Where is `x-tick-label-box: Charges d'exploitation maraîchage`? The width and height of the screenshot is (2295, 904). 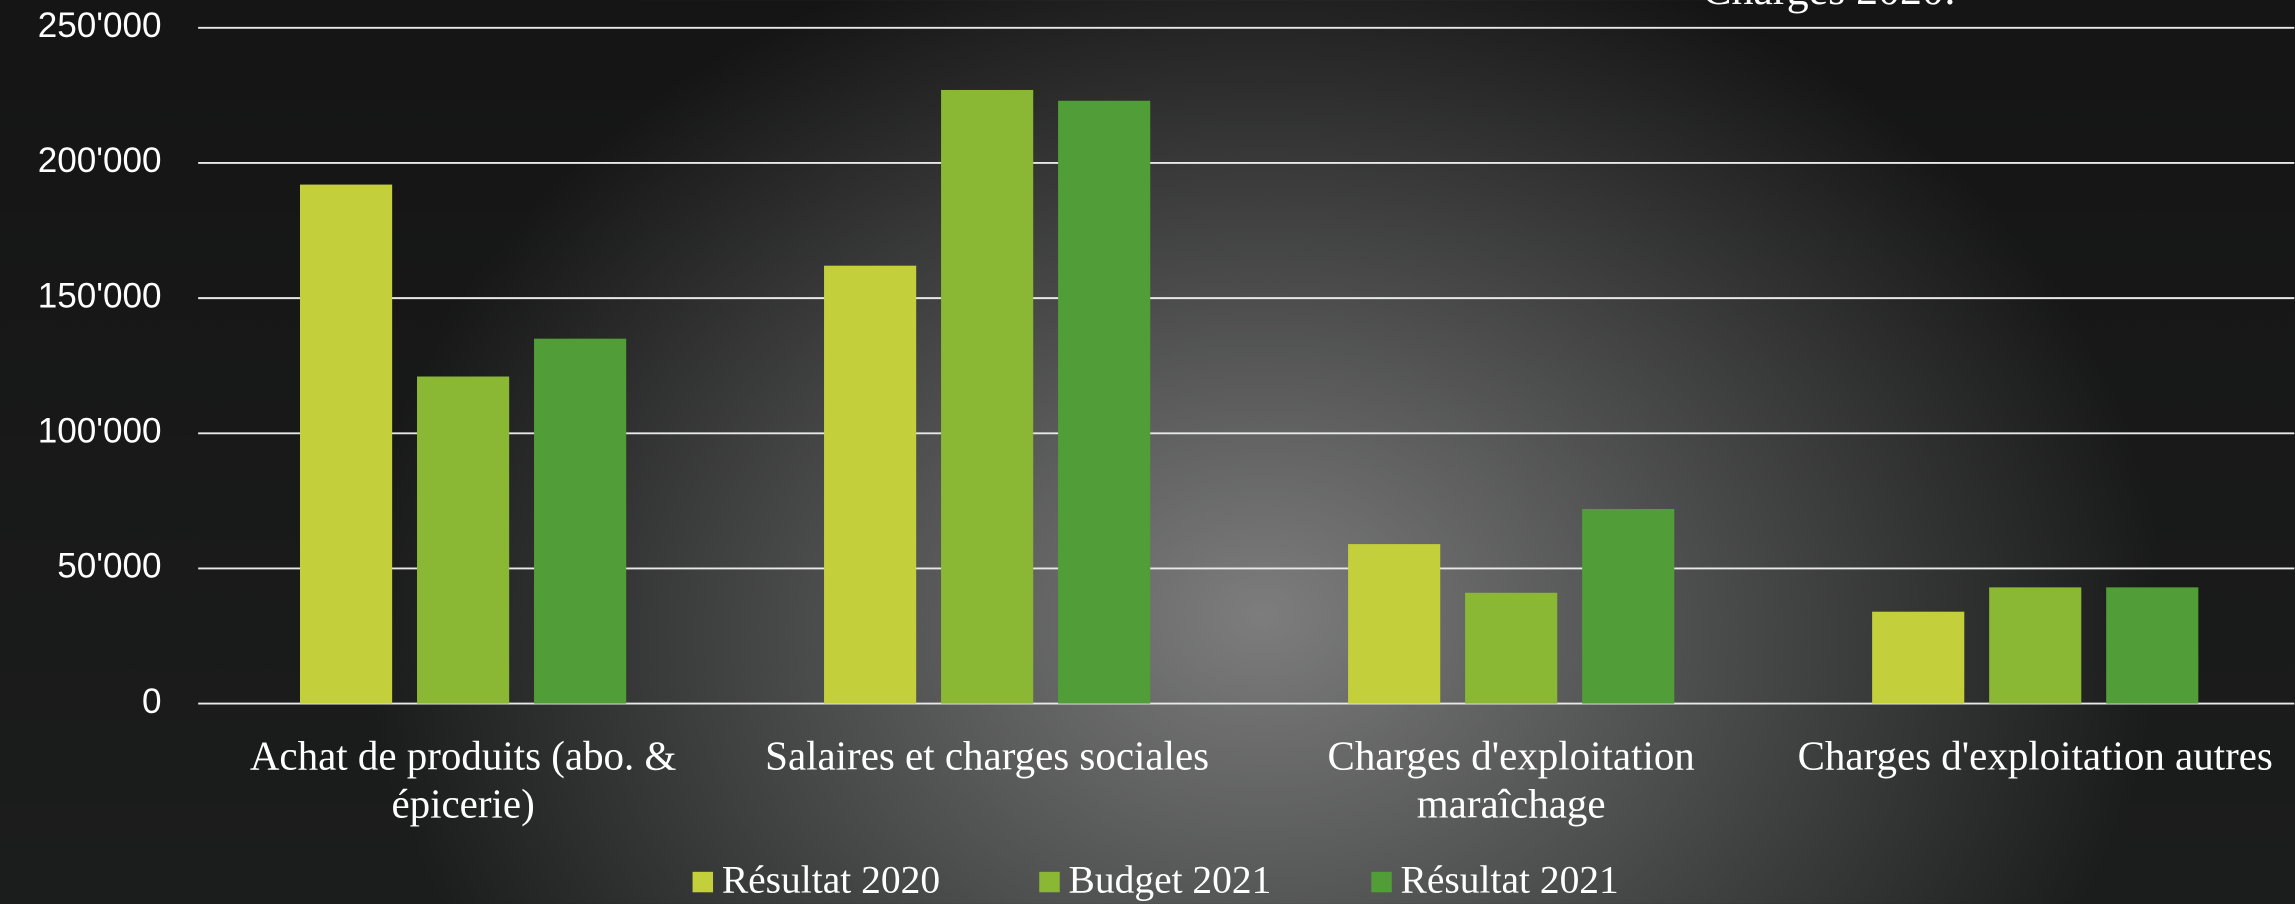
x-tick-label-box: Charges d'exploitation maraîchage is located at coordinates (1511, 781).